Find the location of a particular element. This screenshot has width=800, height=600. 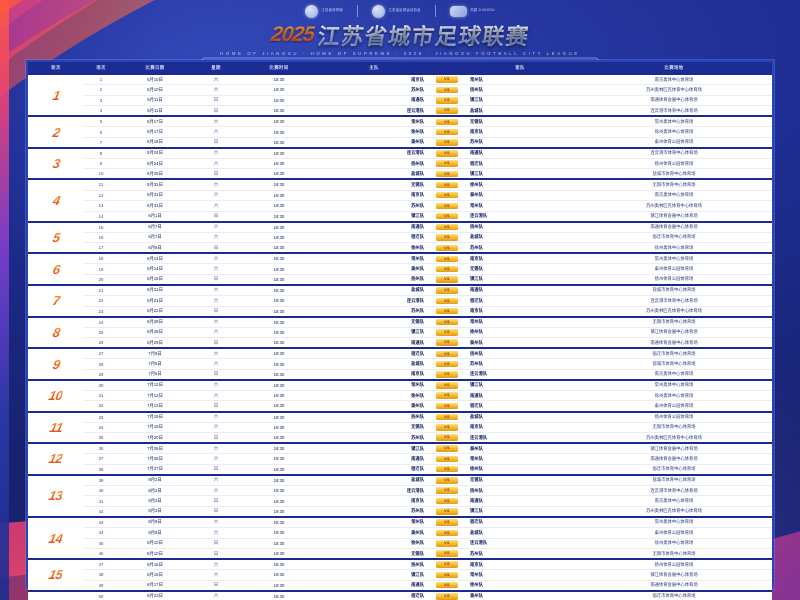

sponsor-emblem-icon is located at coordinates (459, 11).